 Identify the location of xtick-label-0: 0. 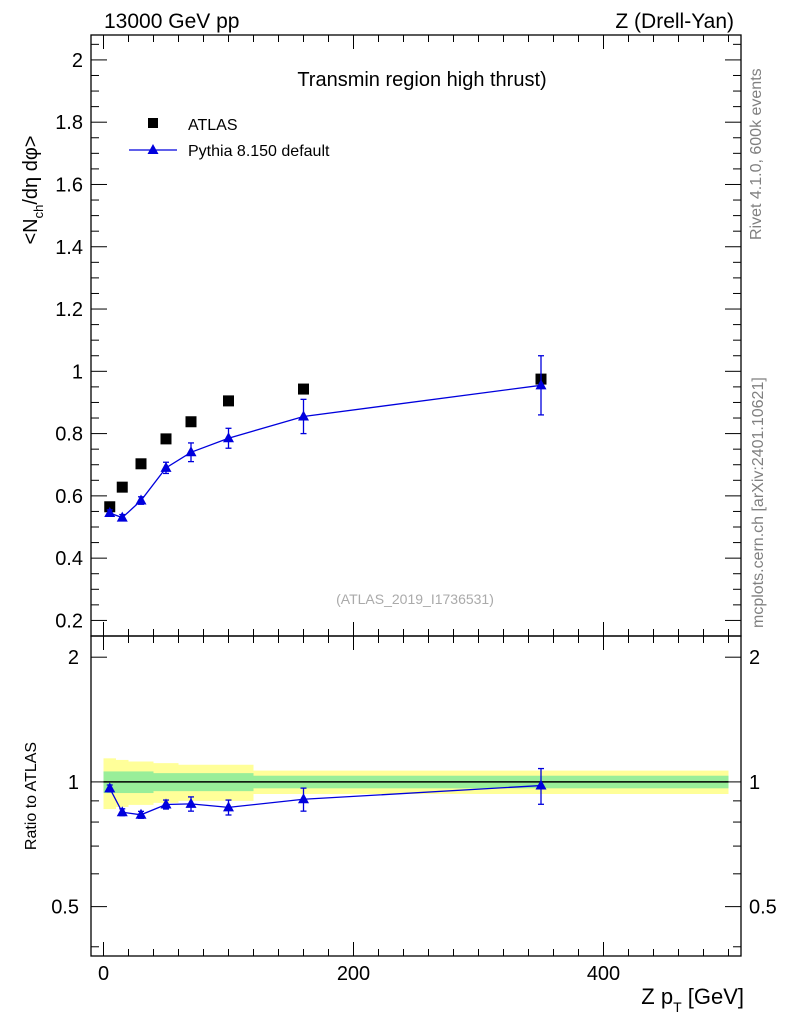
(103, 974).